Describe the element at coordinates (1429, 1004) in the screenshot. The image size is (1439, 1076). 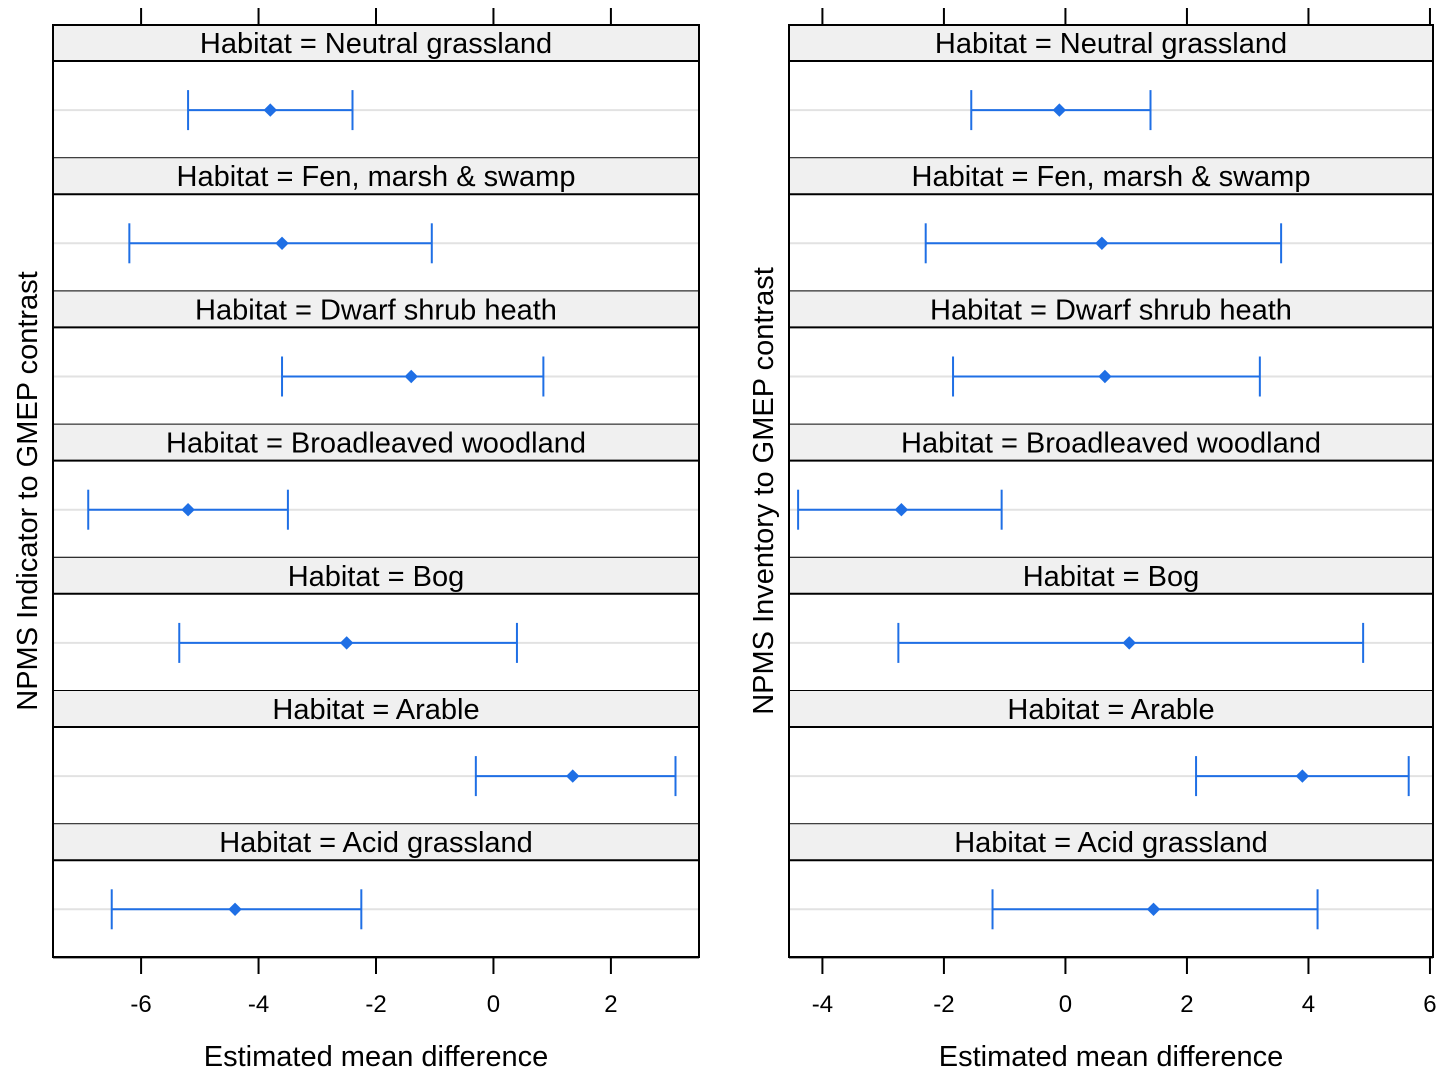
I see `x-tick-label: 6` at that location.